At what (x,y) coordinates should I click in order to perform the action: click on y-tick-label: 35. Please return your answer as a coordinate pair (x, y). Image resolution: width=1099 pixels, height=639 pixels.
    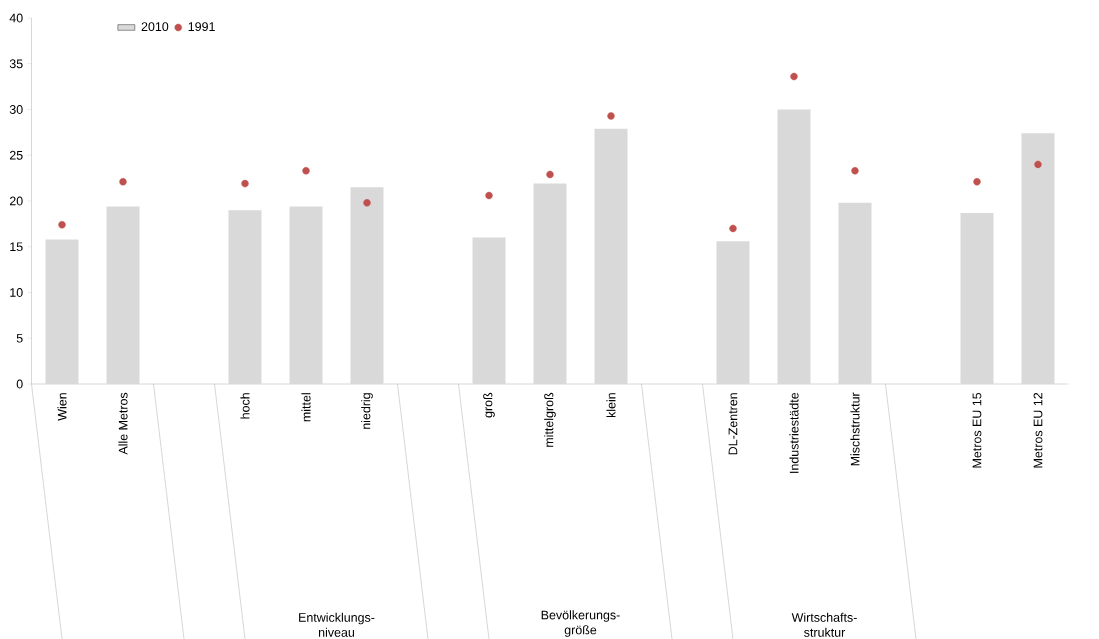
    Looking at the image, I should click on (16, 64).